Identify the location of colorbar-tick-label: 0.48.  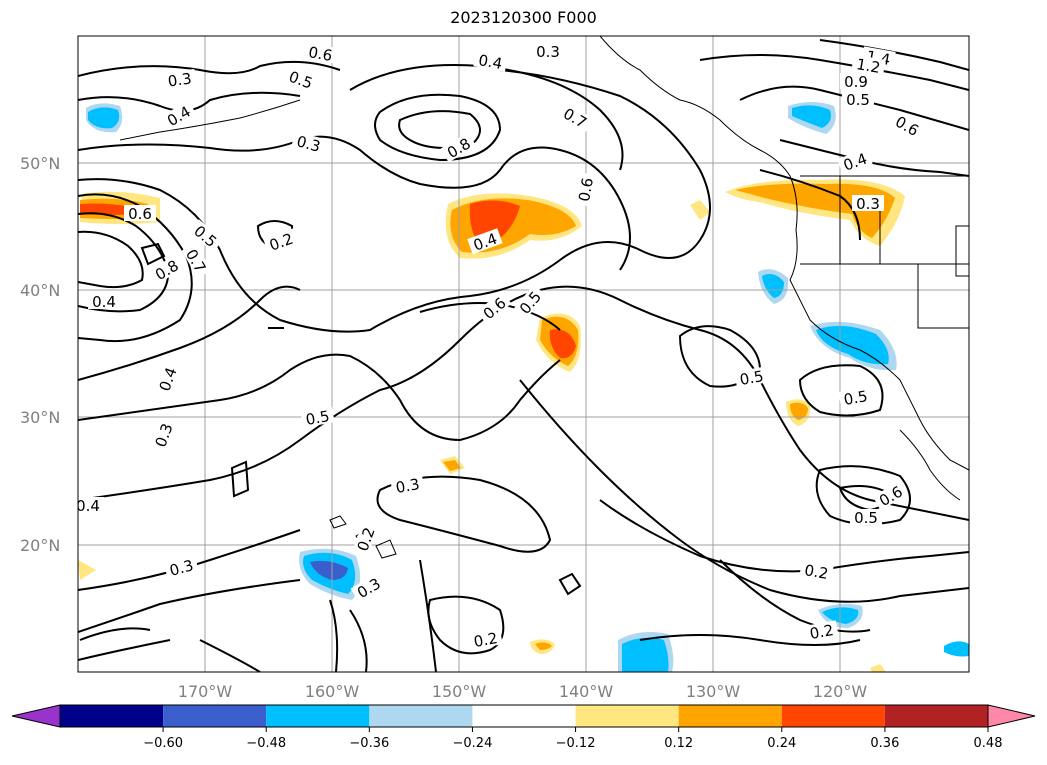
(988, 743).